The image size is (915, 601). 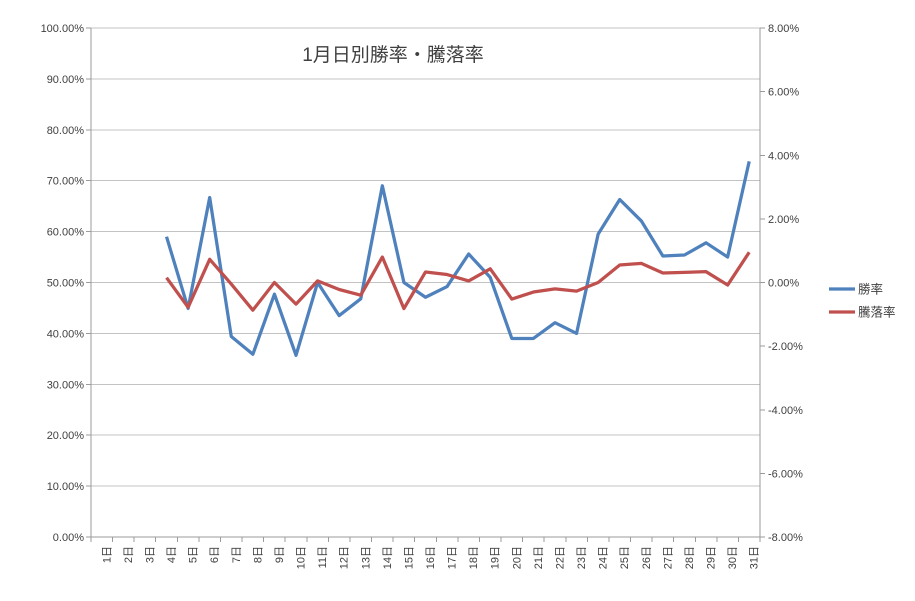 What do you see at coordinates (107, 554) in the screenshot?
I see `x-axis-tick-label: 1日` at bounding box center [107, 554].